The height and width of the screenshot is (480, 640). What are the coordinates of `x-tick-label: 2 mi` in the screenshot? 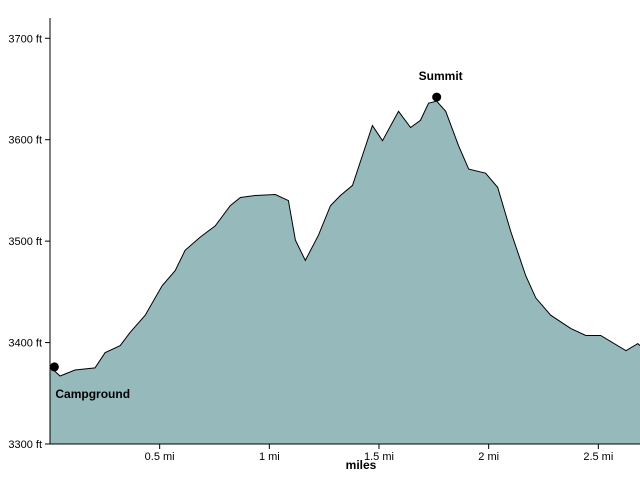 It's located at (488, 457).